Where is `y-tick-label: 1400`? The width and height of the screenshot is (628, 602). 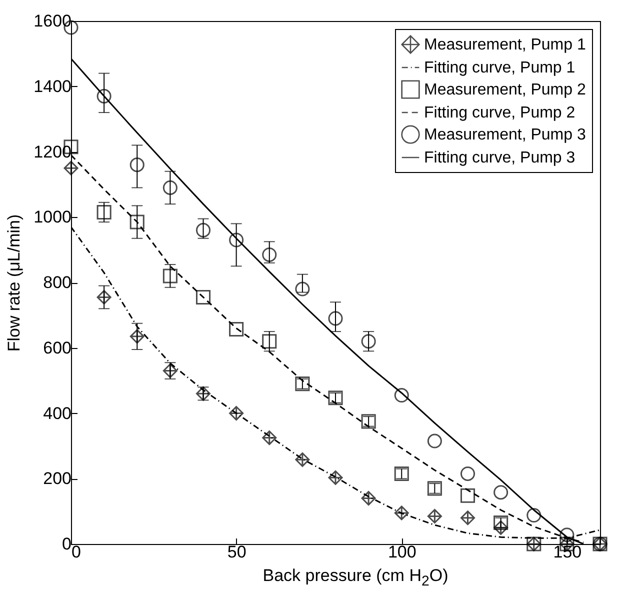
y-tick-label: 1400 is located at coordinates (53, 86).